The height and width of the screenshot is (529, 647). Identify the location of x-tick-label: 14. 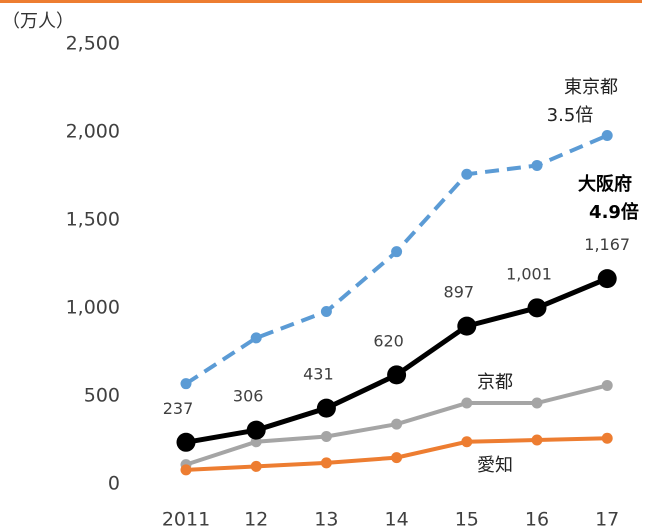
(397, 519).